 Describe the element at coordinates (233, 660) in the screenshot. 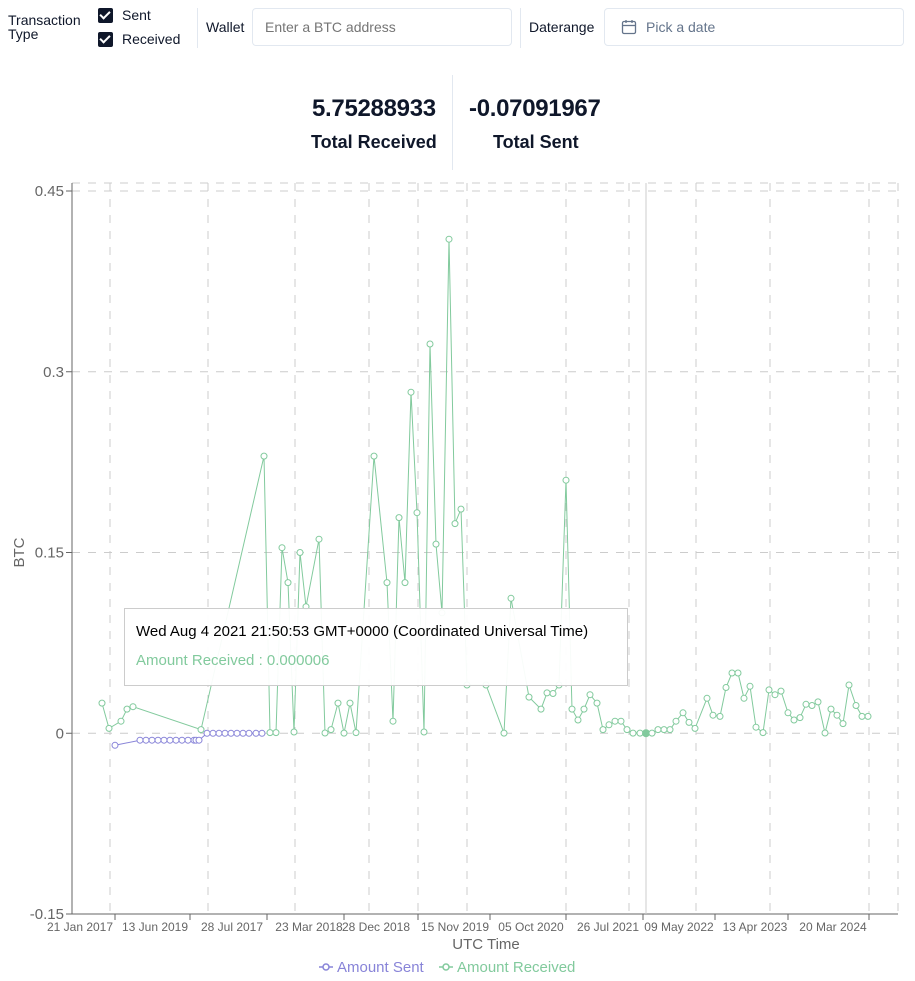

I see `tooltip-amount: Amount Received : 0.000006` at that location.